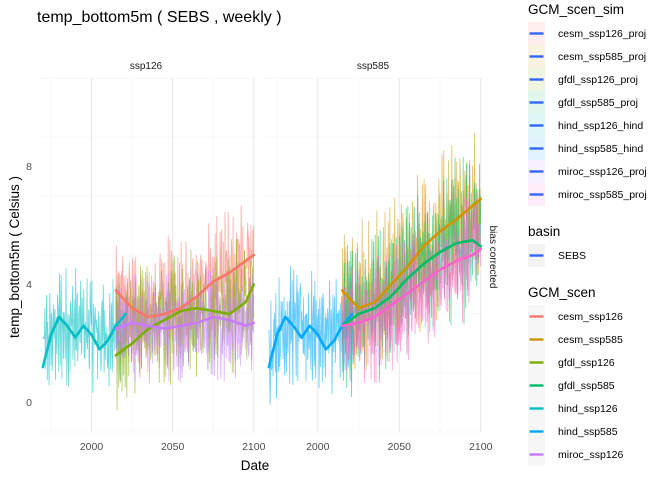  Describe the element at coordinates (84, 340) in the screenshot. I see `smooth-line-hind_ssp126` at that location.